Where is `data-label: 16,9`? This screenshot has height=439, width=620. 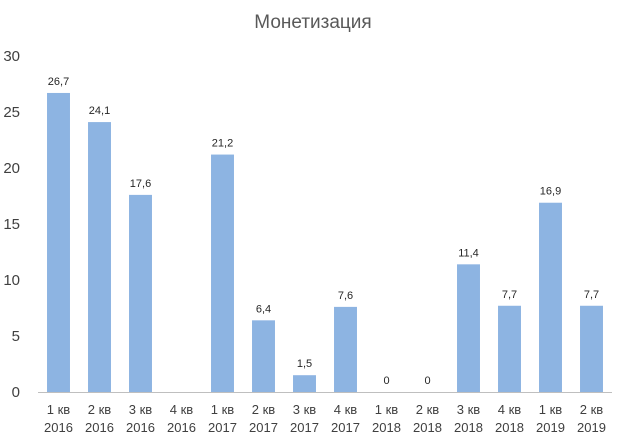 data-label: 16,9 is located at coordinates (550, 192).